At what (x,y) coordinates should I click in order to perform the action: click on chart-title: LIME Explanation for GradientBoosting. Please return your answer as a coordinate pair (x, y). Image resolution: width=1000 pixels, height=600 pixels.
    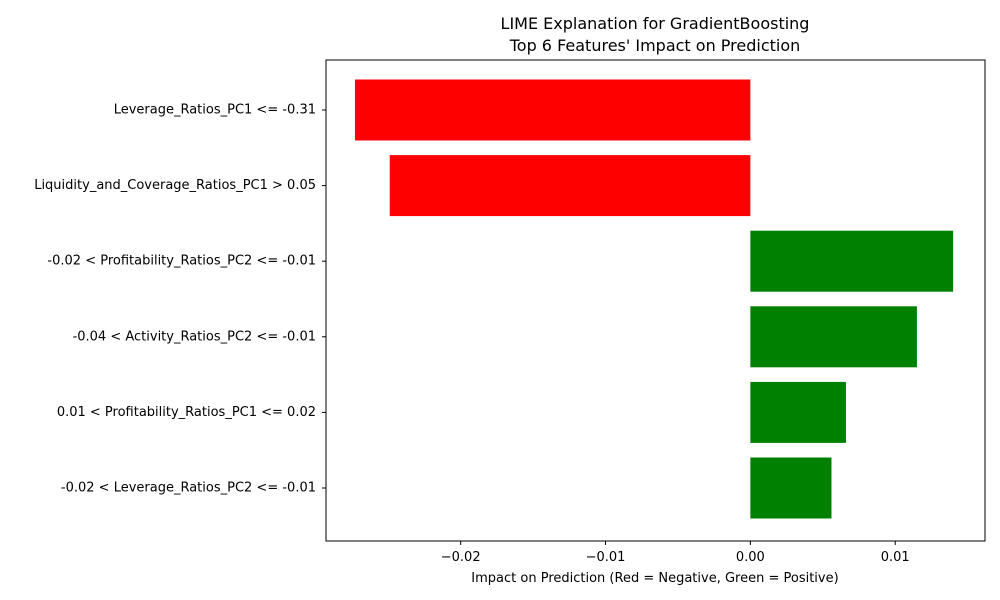
    Looking at the image, I should click on (655, 23).